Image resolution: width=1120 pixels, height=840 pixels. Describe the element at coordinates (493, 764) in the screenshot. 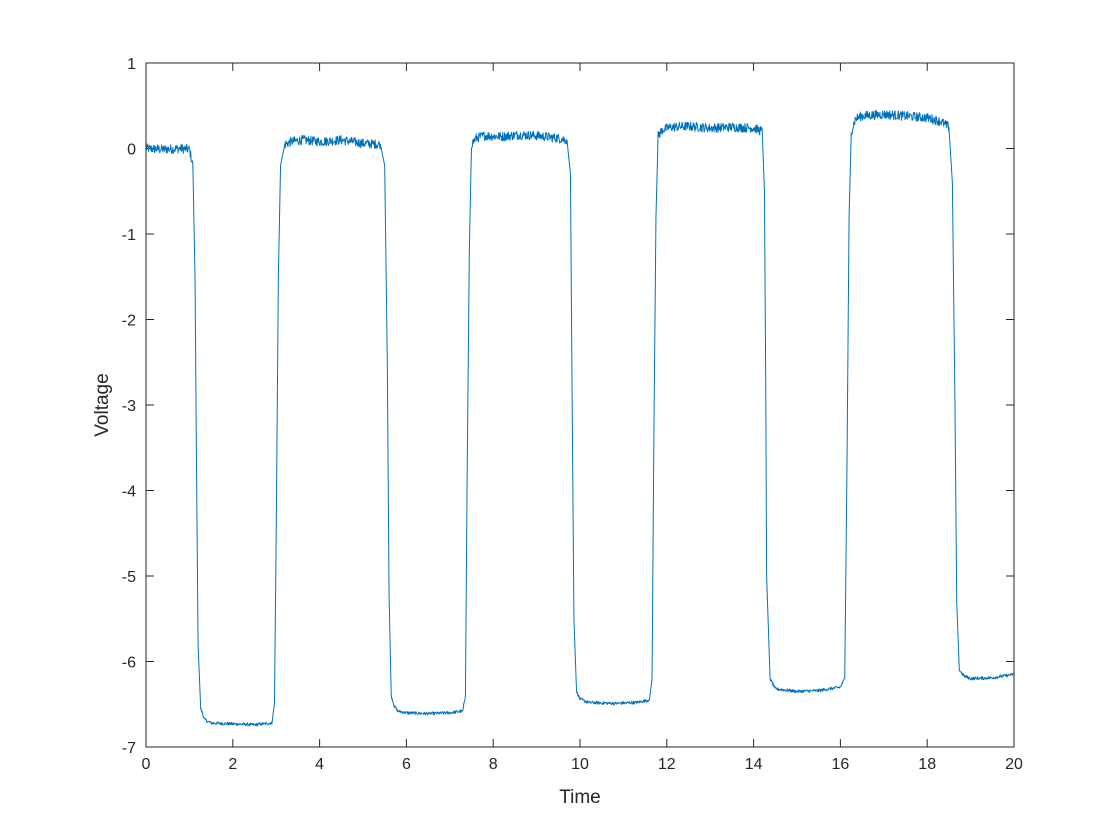

I see `x-tick-label: 8` at that location.